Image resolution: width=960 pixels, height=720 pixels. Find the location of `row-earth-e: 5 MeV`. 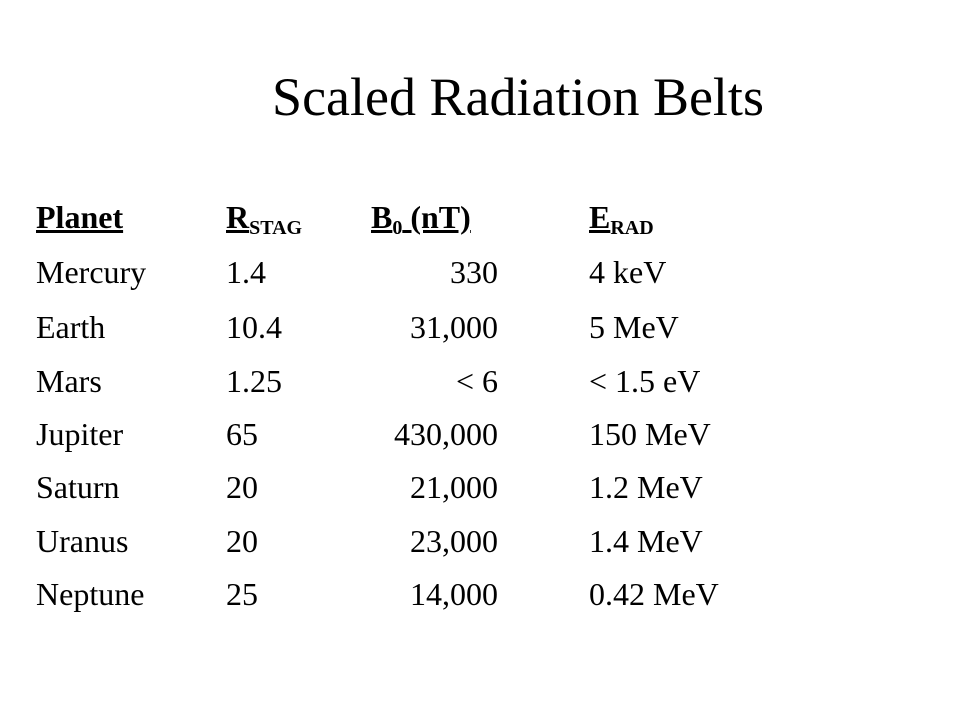

row-earth-e: 5 MeV is located at coordinates (634, 327).